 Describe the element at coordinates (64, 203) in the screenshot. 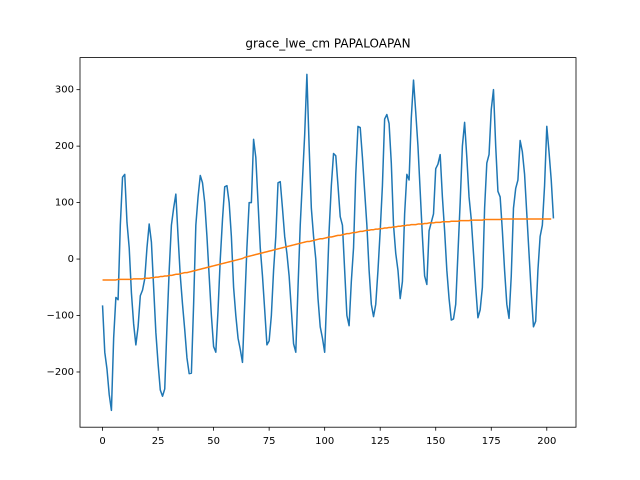

I see `y-tick-label: 100` at that location.